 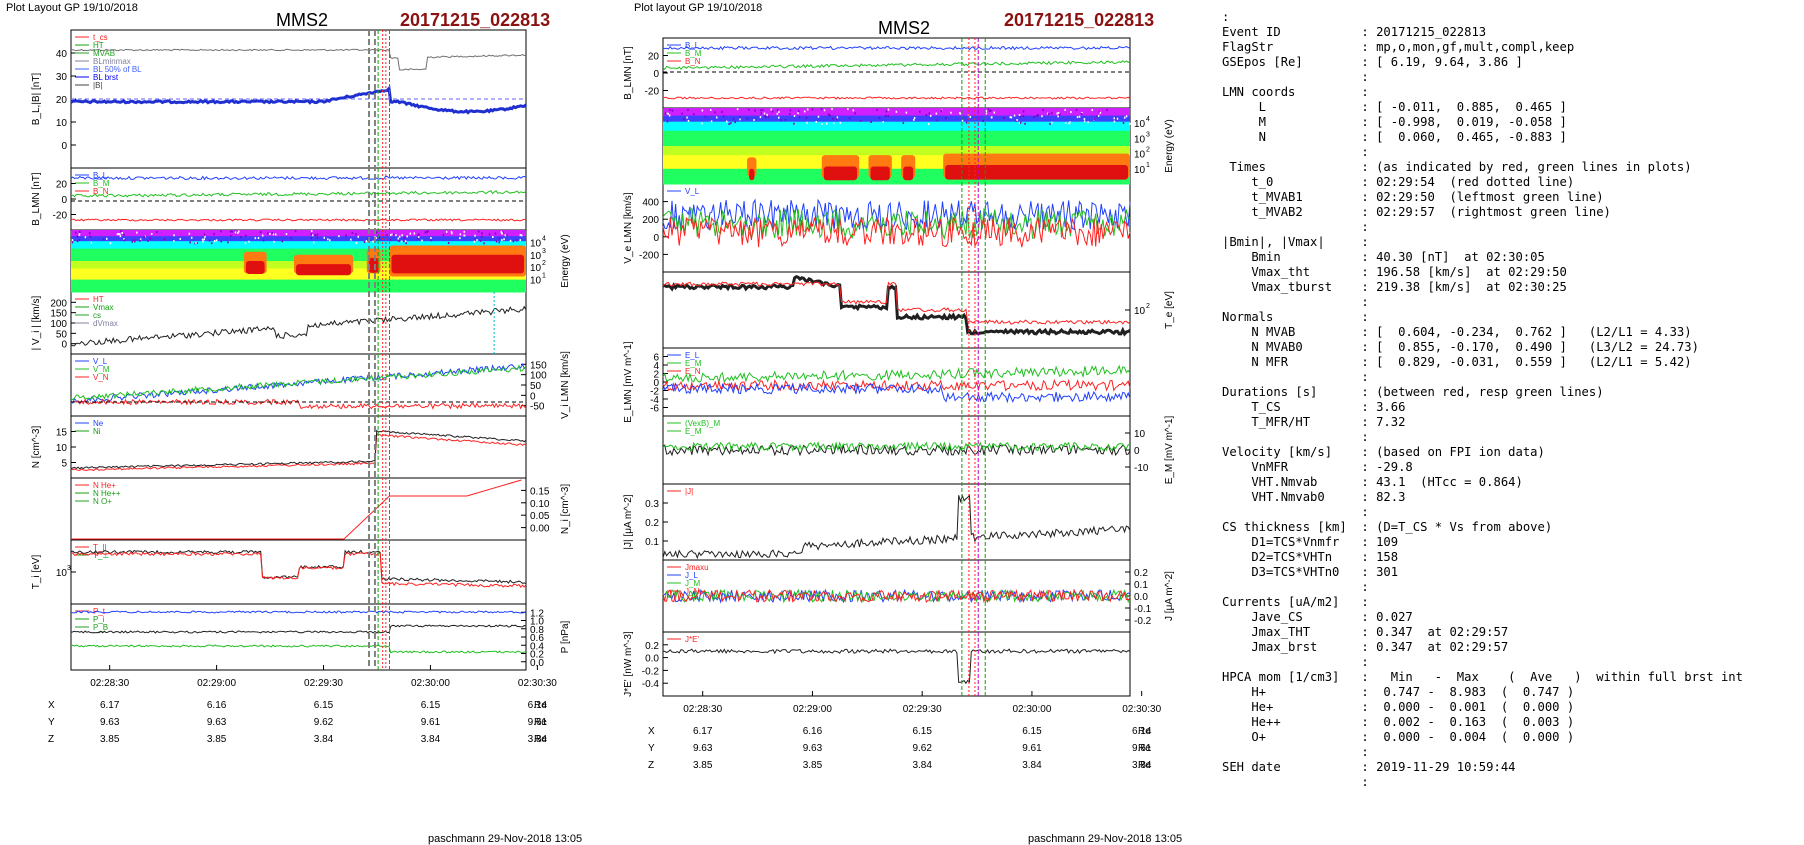 What do you see at coordinates (36, 322) in the screenshot?
I see `y-axis-label: | V_i | [km/s]` at bounding box center [36, 322].